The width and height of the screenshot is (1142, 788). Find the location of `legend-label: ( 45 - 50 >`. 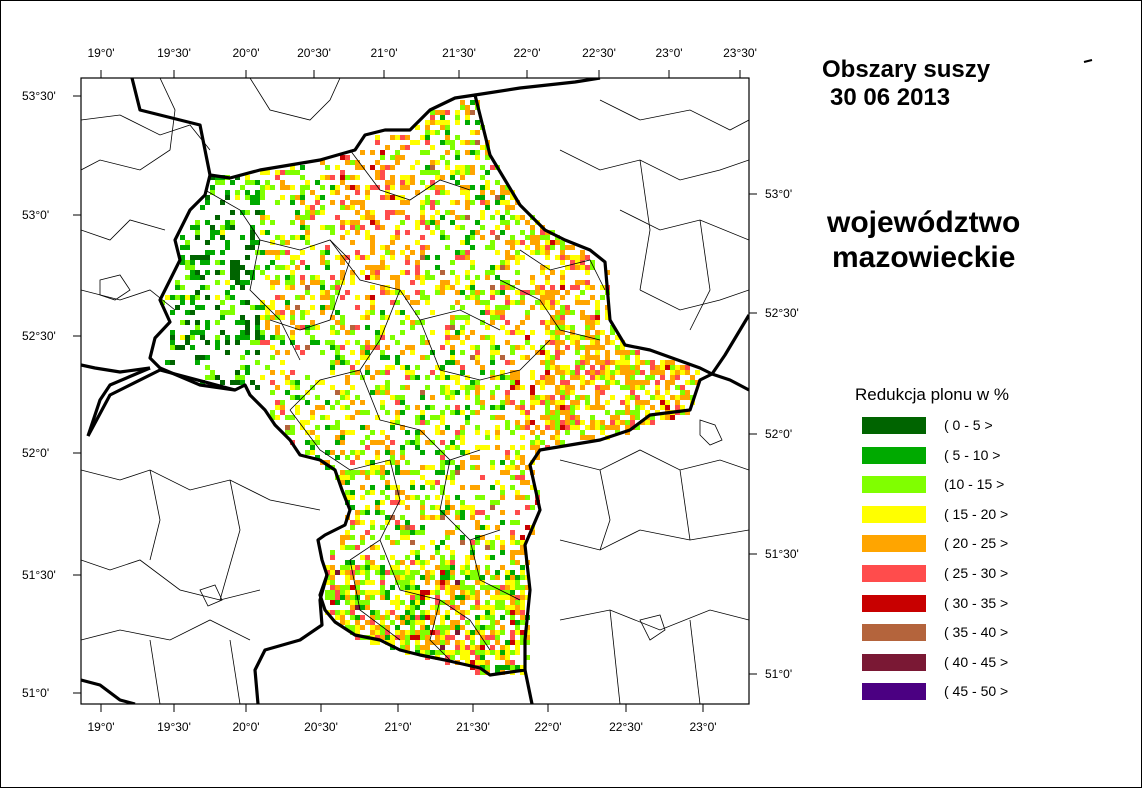

legend-label: ( 45 - 50 > is located at coordinates (976, 691).